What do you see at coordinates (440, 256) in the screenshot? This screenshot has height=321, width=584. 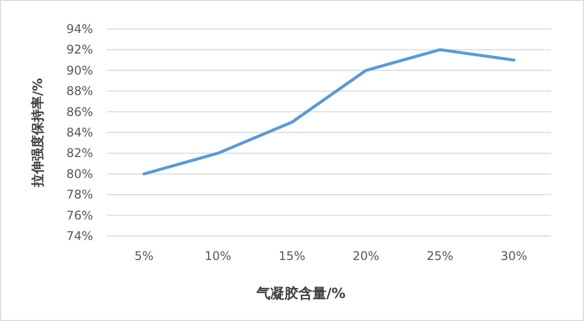 I see `x-tick-label: 25%` at bounding box center [440, 256].